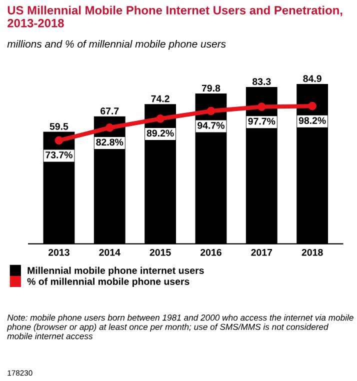 The image size is (357, 381). Describe the element at coordinates (180, 327) in the screenshot. I see `text: Note: mobile phone users born between 1981 and 2000 who access the internet via mobile phone (browser or app) at least once per month; use of SMS/MMS is not considered mobile internet access` at that location.